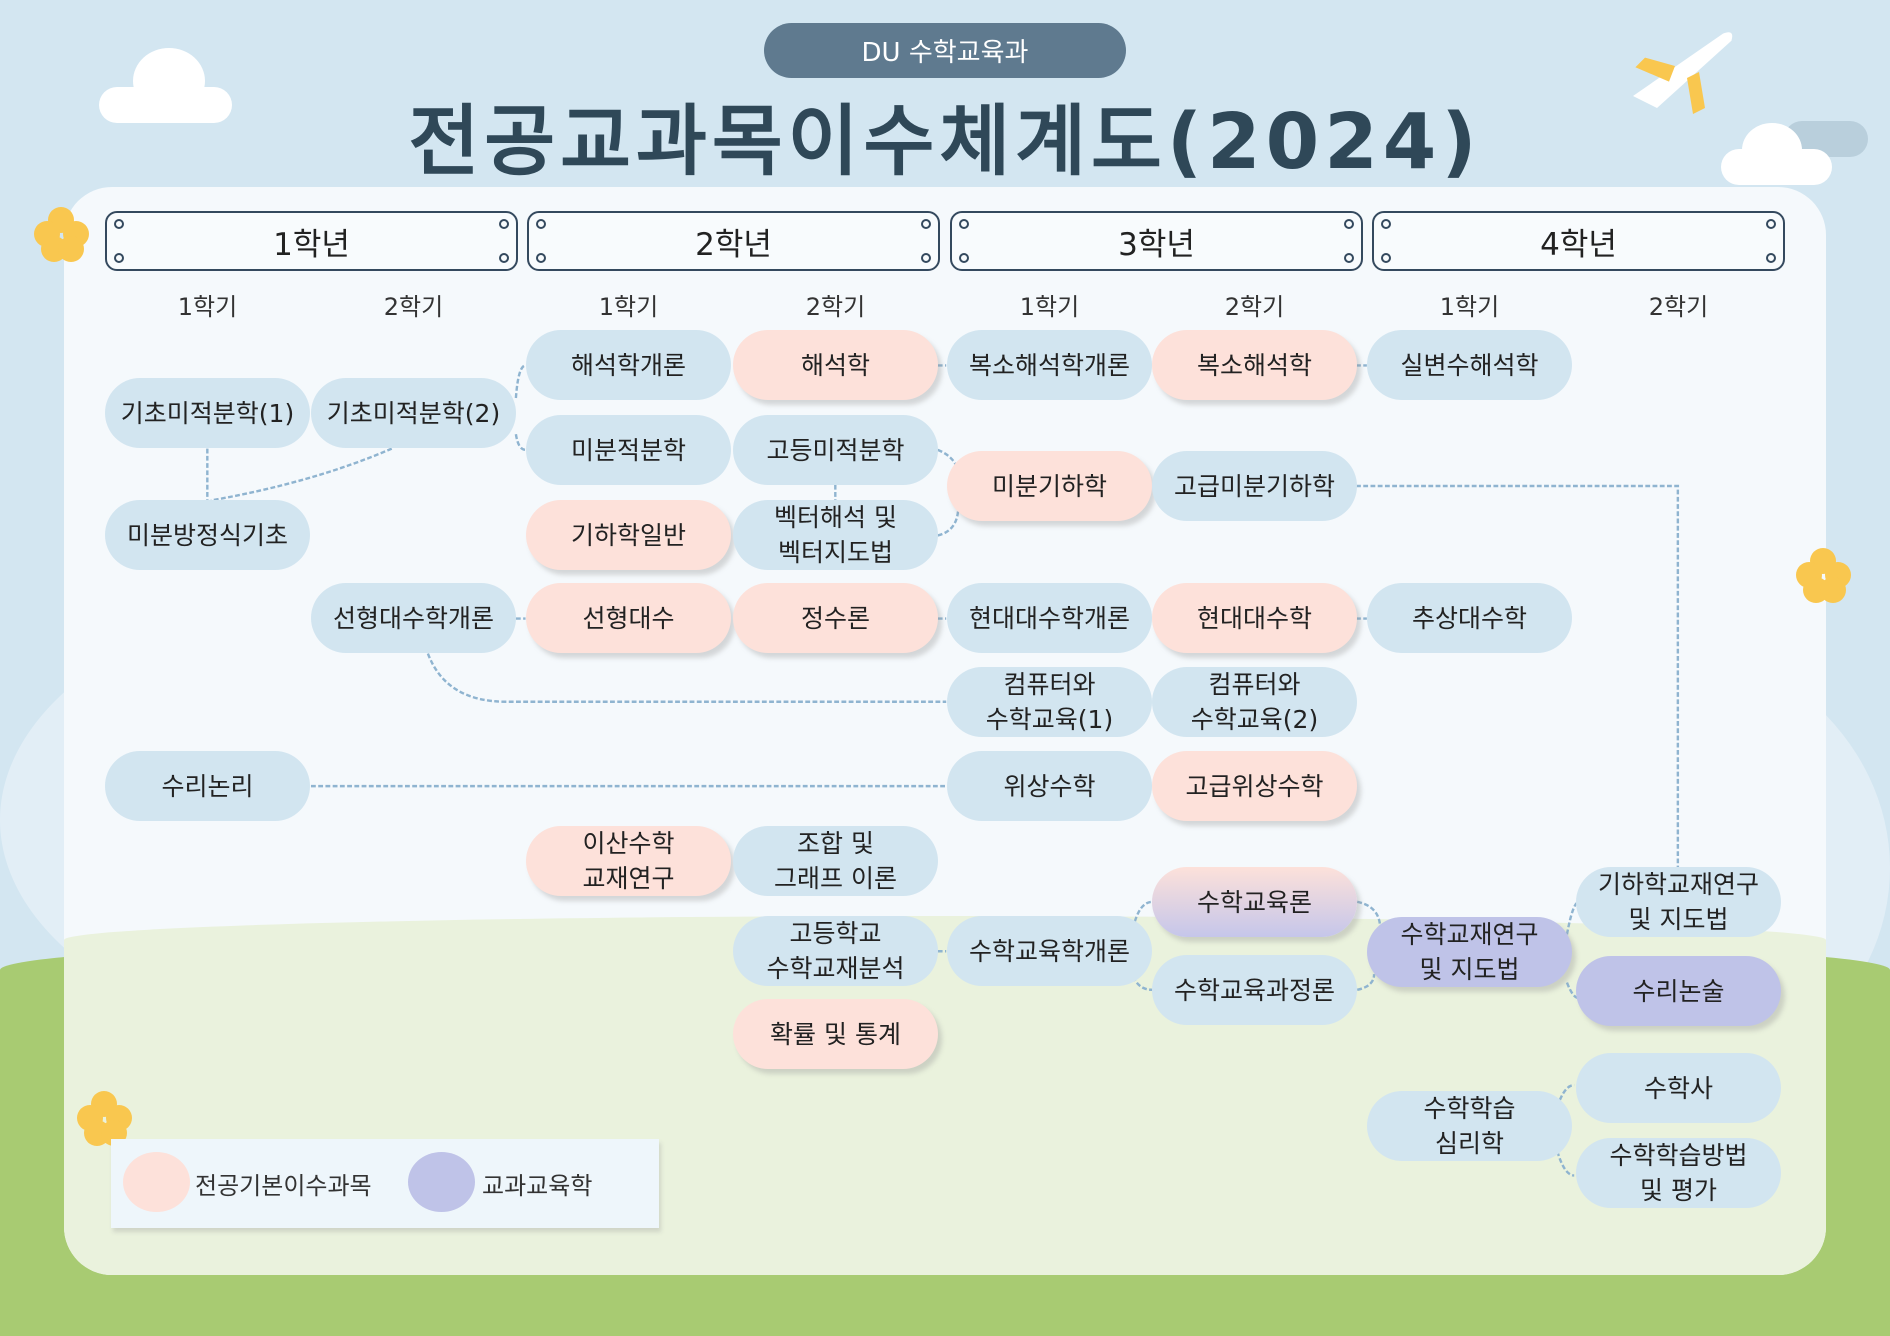  Describe the element at coordinates (207, 535) in the screenshot. I see `course-node: 미분방정식기초` at that location.